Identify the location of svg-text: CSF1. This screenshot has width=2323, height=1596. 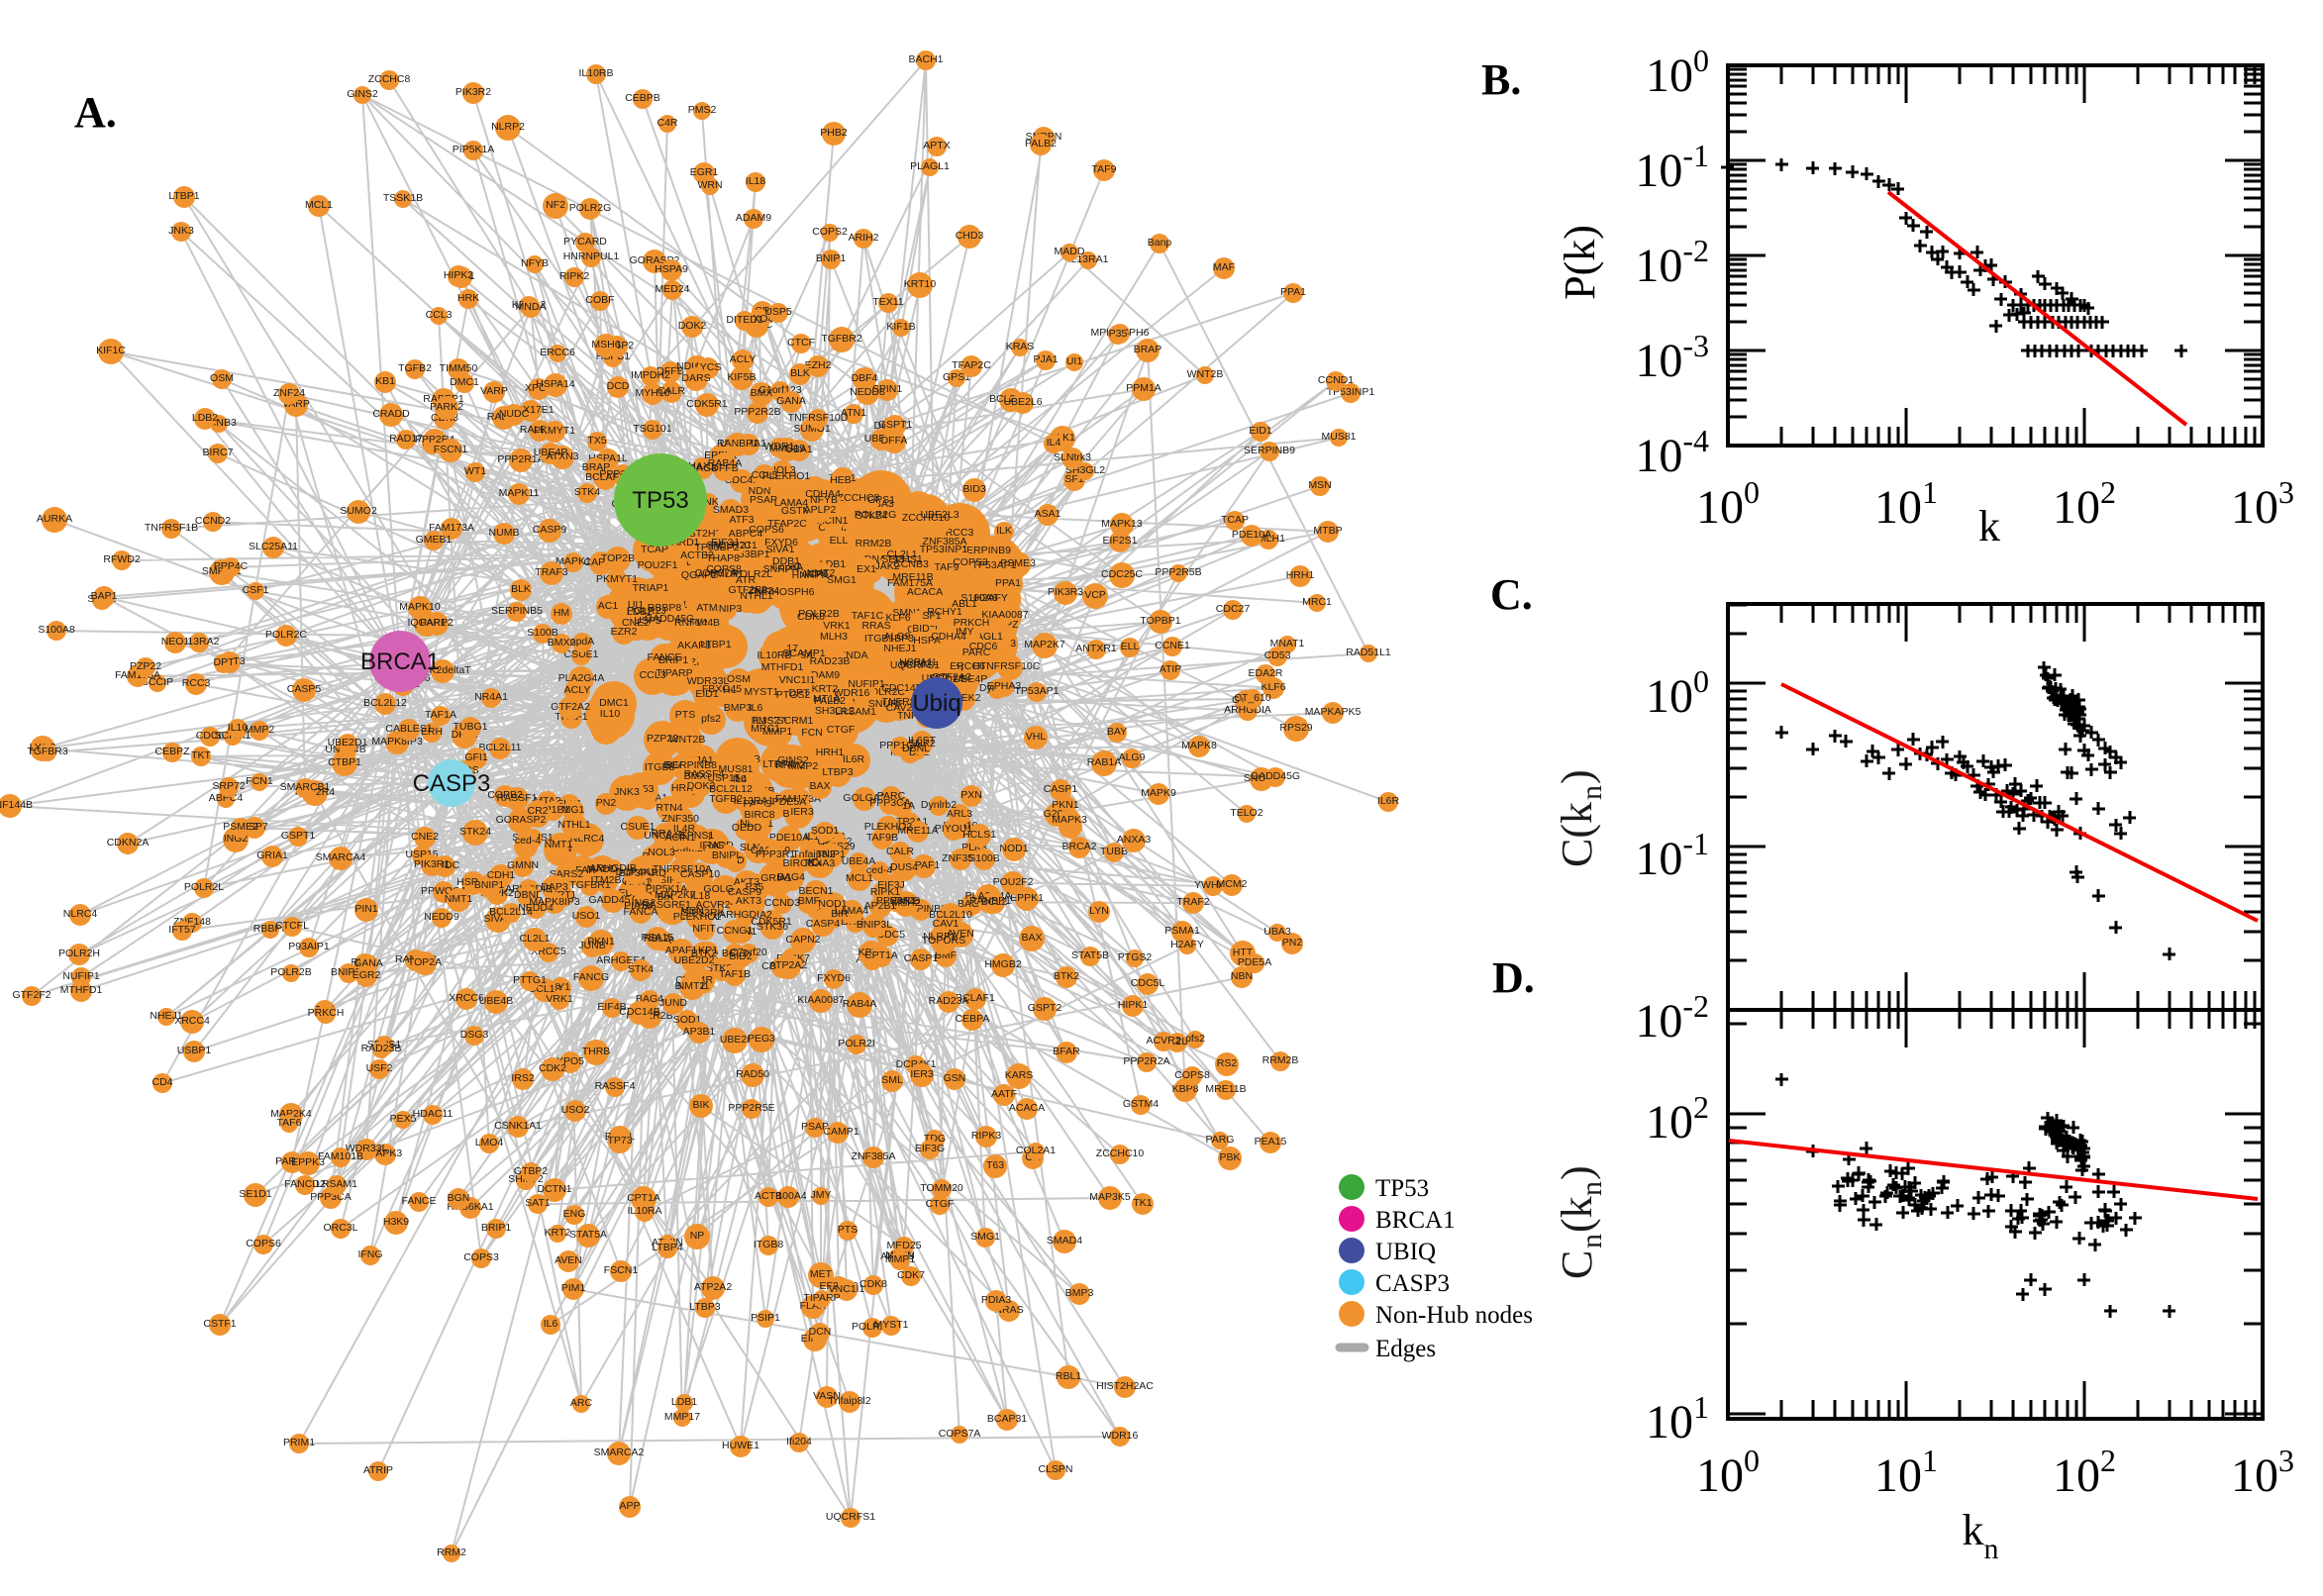
(256, 590).